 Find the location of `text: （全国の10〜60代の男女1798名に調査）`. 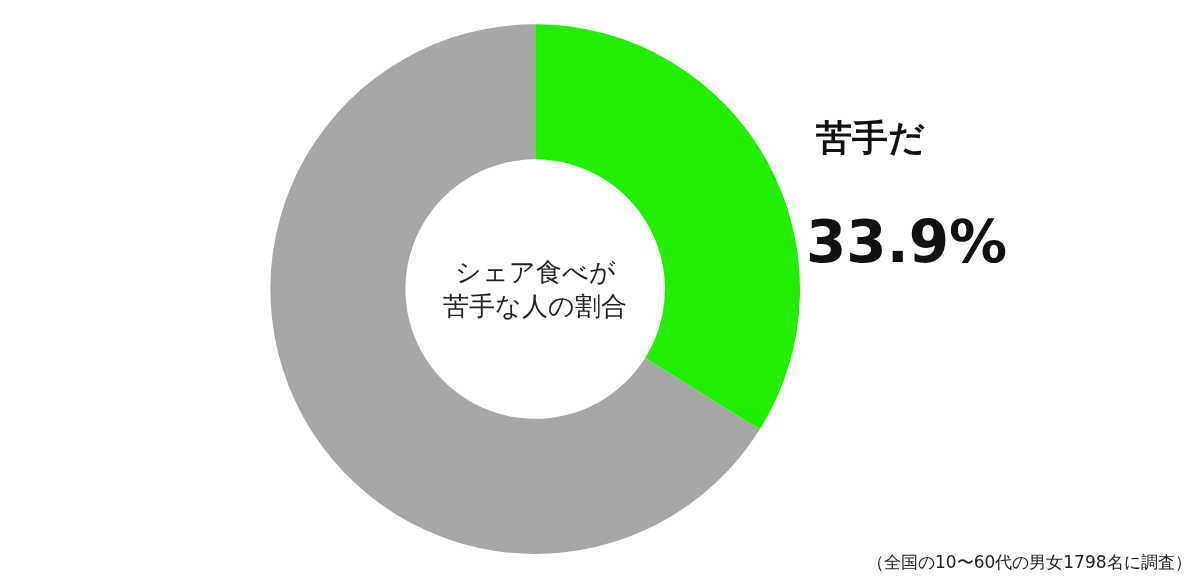

text: （全国の10〜60代の男女1798名に調査） is located at coordinates (1029, 562).